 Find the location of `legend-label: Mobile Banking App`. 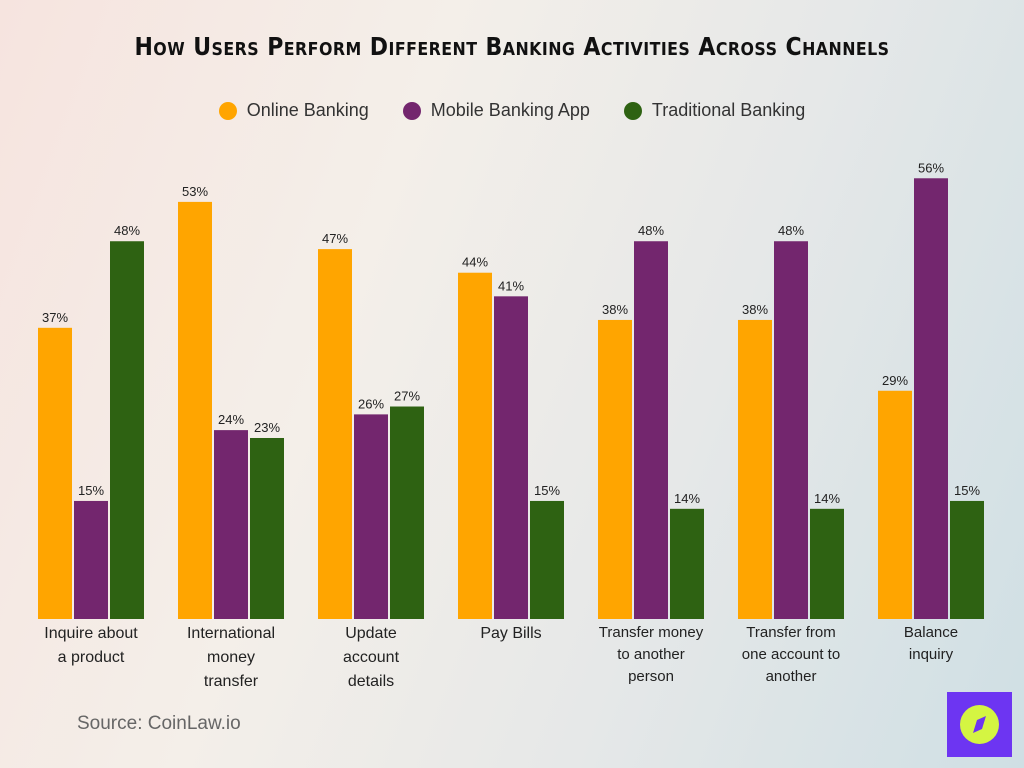

legend-label: Mobile Banking App is located at coordinates (510, 110).